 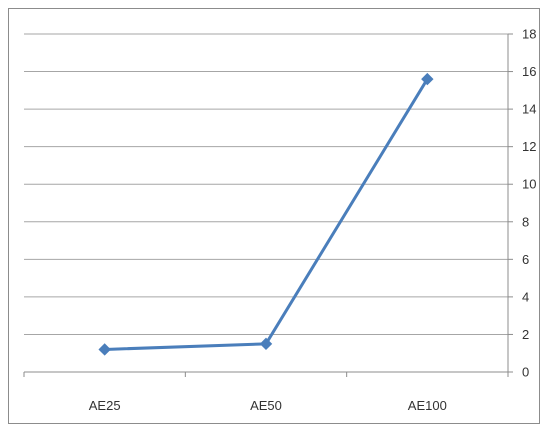 What do you see at coordinates (529, 71) in the screenshot?
I see `y-tick-label: 16` at bounding box center [529, 71].